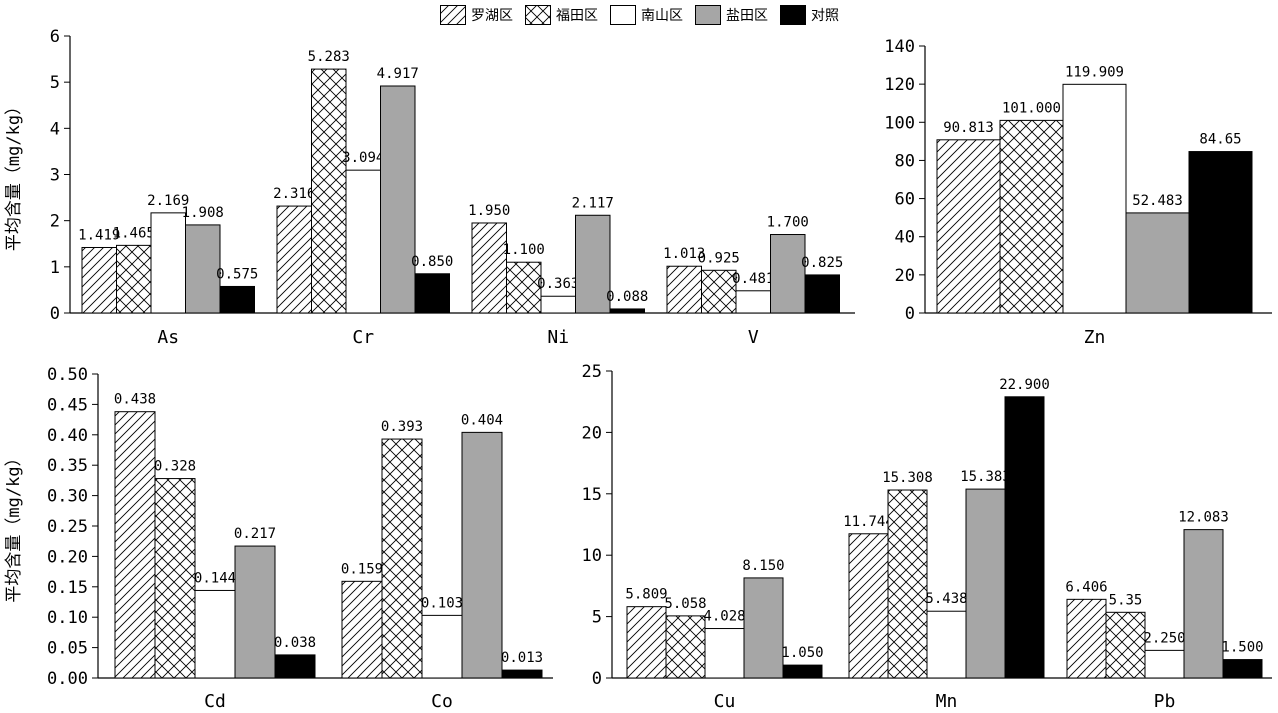  What do you see at coordinates (558, 284) in the screenshot?
I see `data-label: 0.363` at bounding box center [558, 284].